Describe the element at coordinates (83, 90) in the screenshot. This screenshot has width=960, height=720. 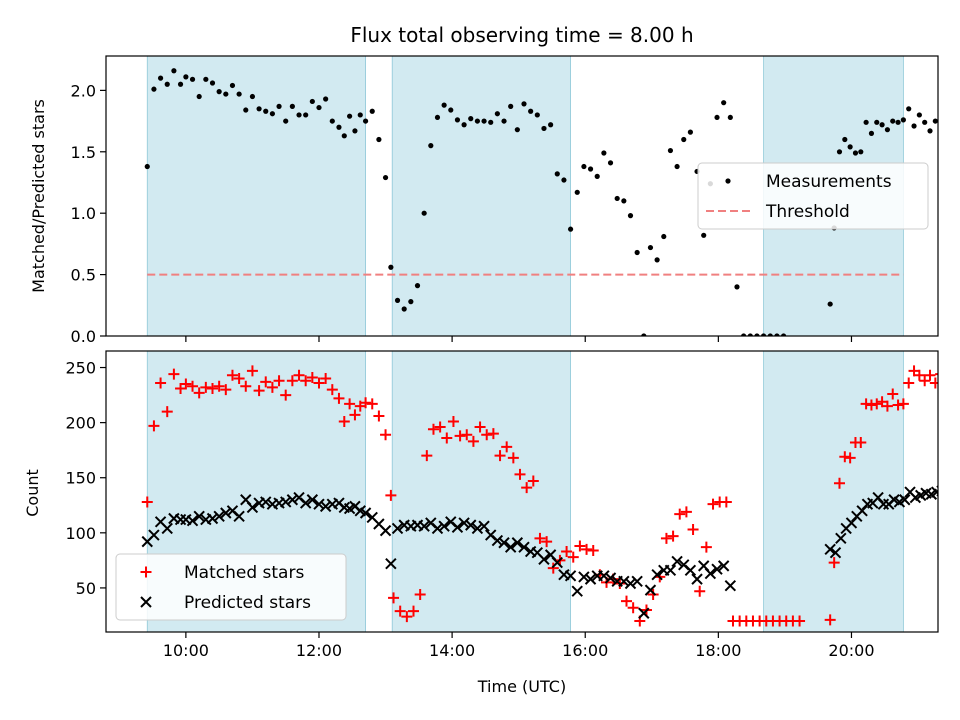
I see `y-tick-label: 2.0` at that location.